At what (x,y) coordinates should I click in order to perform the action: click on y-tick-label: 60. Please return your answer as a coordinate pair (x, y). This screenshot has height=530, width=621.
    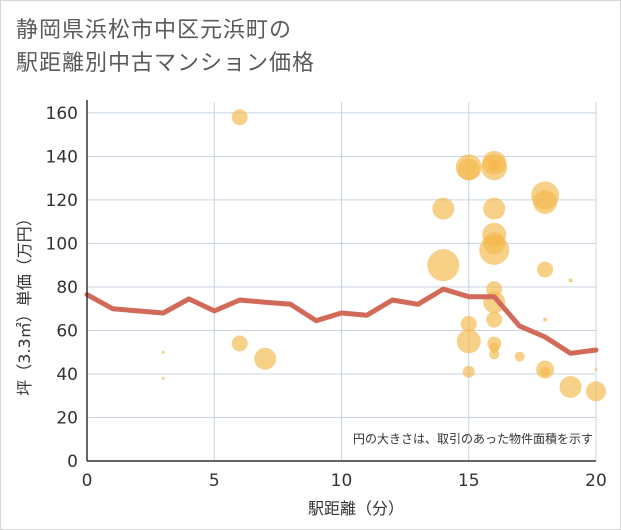
    Looking at the image, I should click on (67, 331).